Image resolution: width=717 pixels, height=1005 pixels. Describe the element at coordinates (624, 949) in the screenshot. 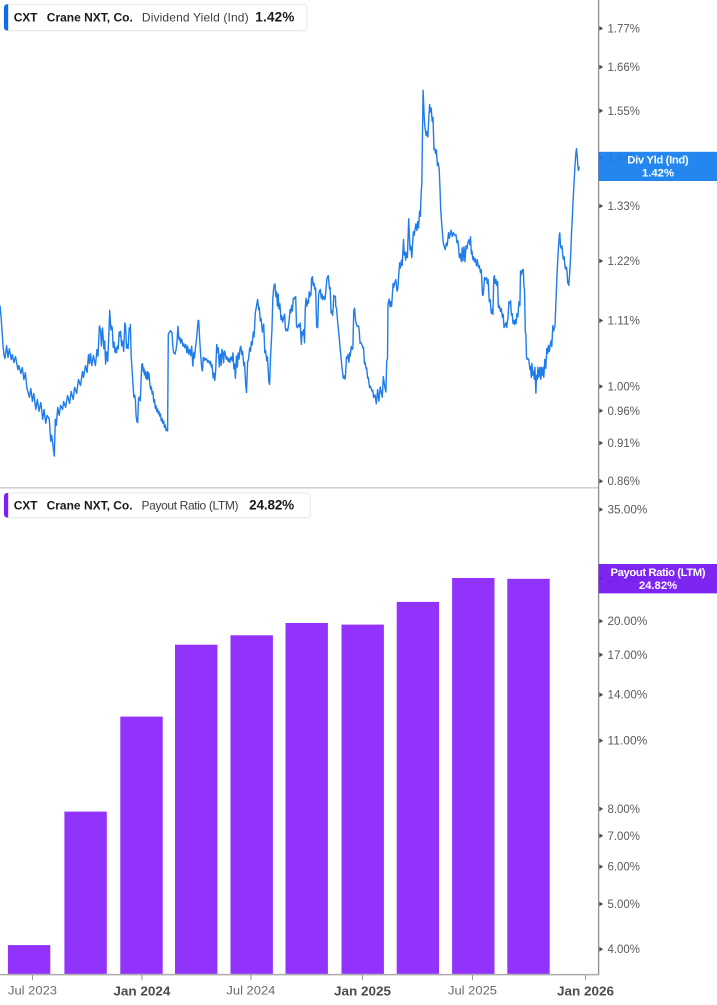

I see `svg-text: 4.00%` at that location.